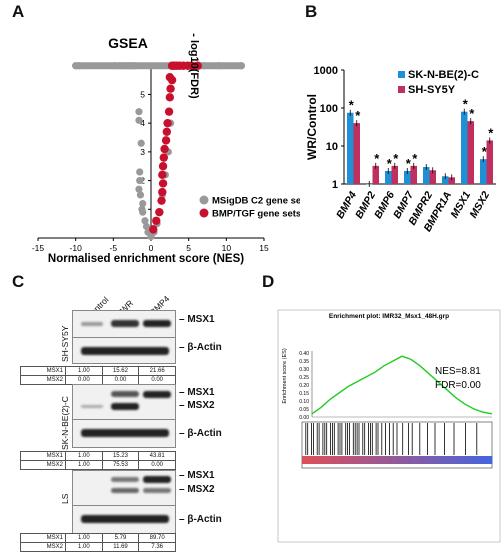 The width and height of the screenshot is (503, 552). What do you see at coordinates (304, 418) in the screenshot?
I see `y-tick-label: 0.00` at bounding box center [304, 418].